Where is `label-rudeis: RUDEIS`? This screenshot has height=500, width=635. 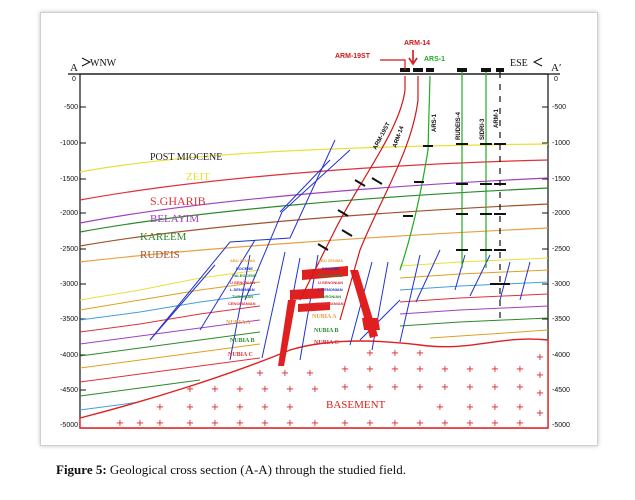 label-rudeis: RUDEIS is located at coordinates (160, 255).